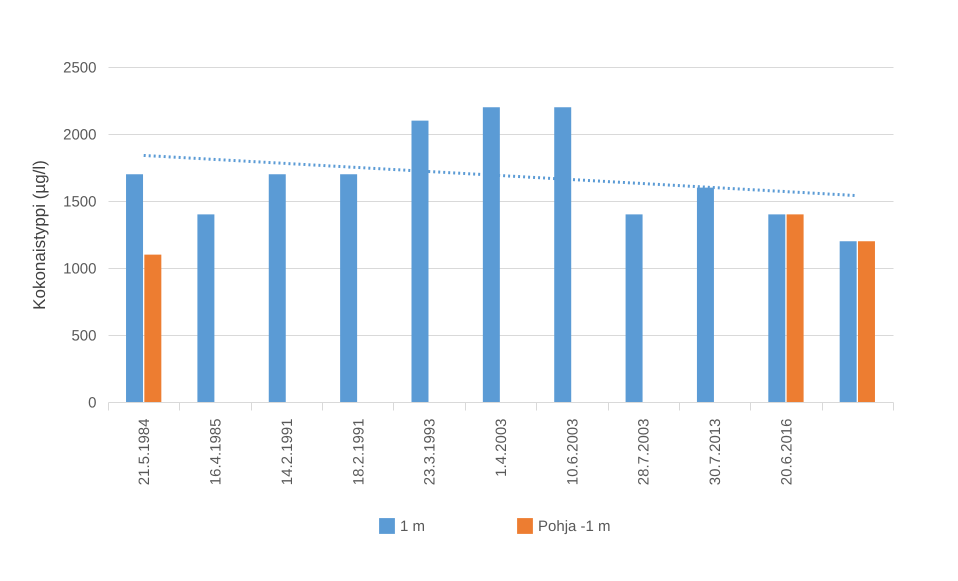 The image size is (958, 581). Describe the element at coordinates (644, 452) in the screenshot. I see `x-tick-label: 28.7.2003` at that location.